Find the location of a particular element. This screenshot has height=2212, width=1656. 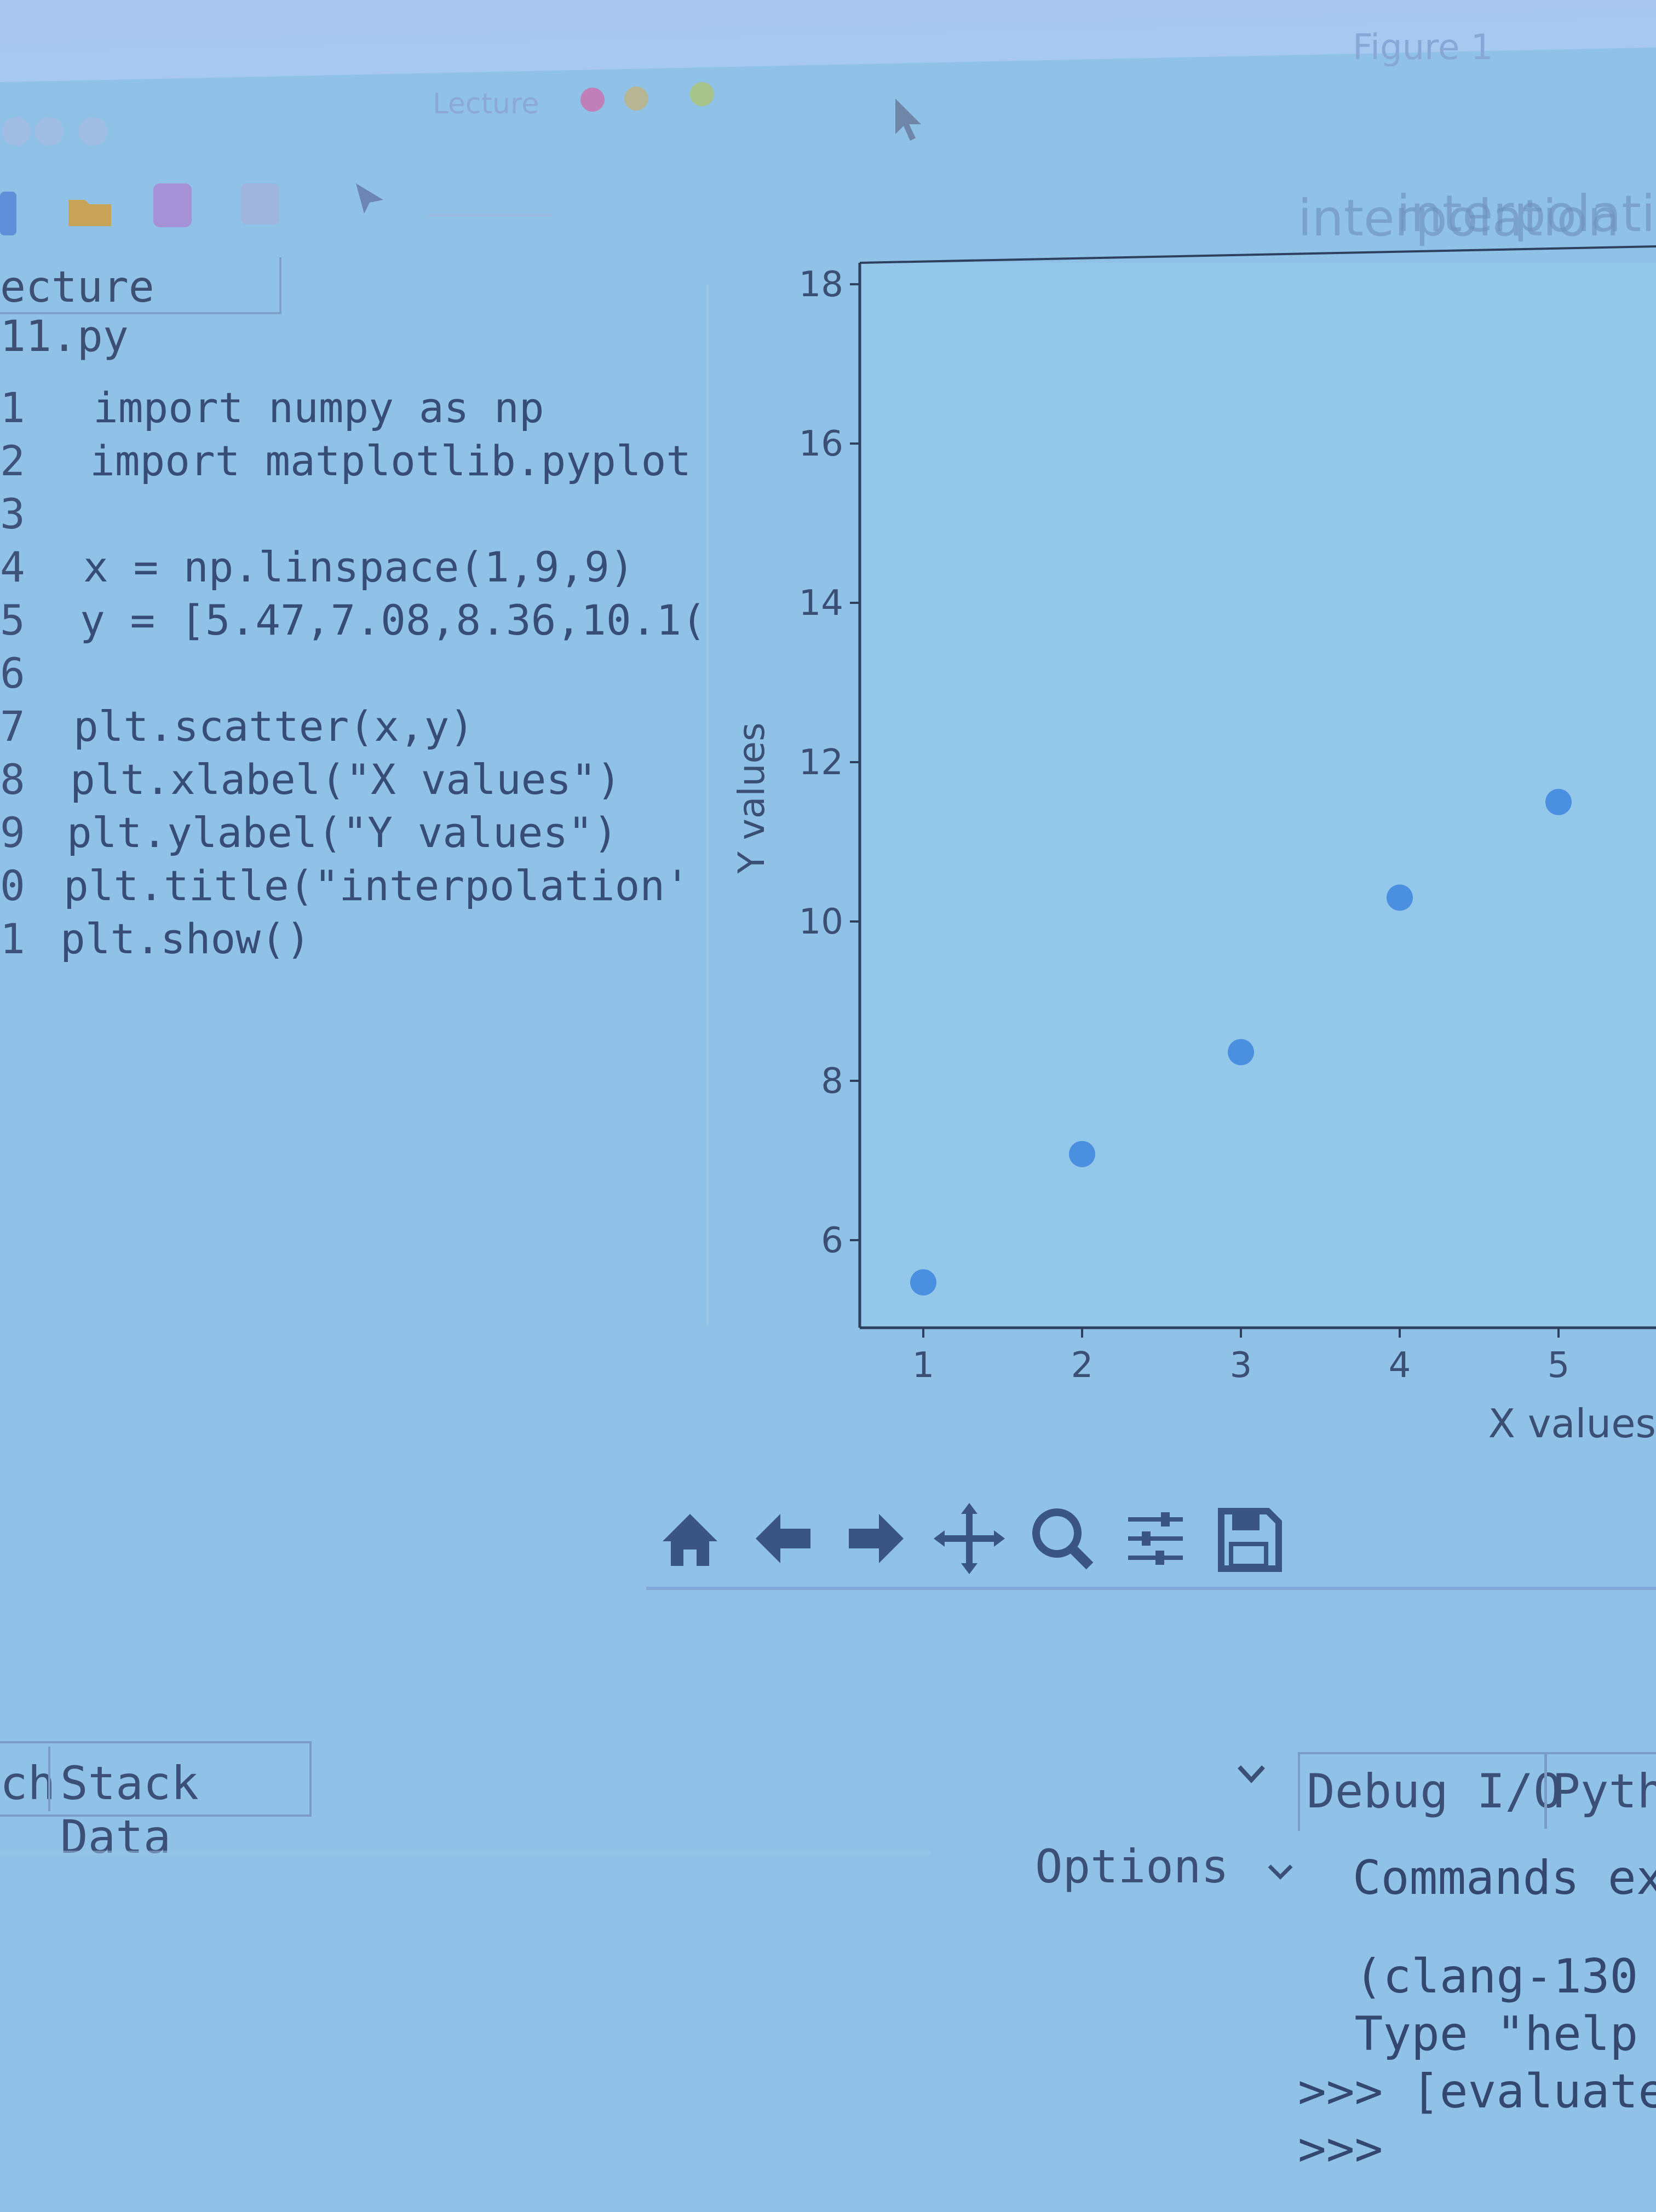

back-arrow-icon is located at coordinates (783, 1539).